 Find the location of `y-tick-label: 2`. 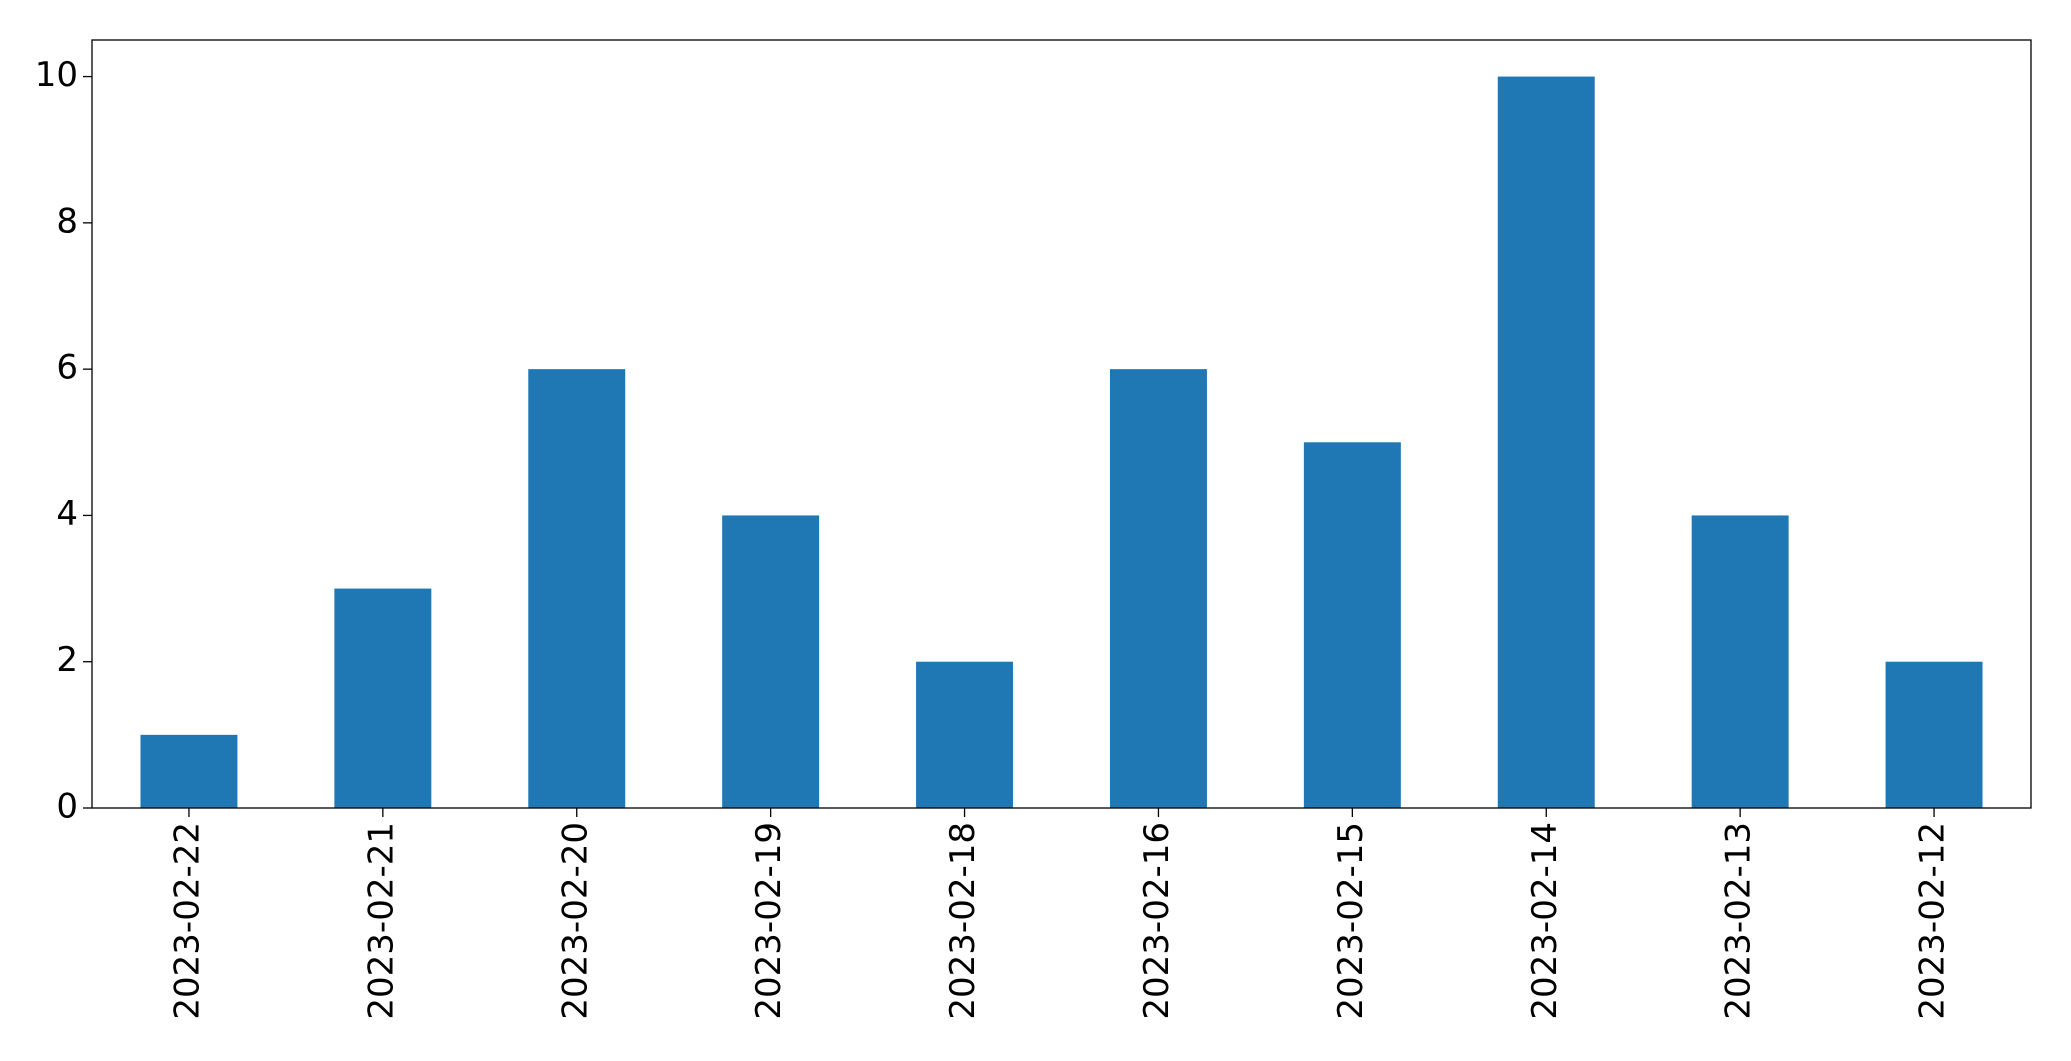

y-tick-label: 2 is located at coordinates (67, 660).